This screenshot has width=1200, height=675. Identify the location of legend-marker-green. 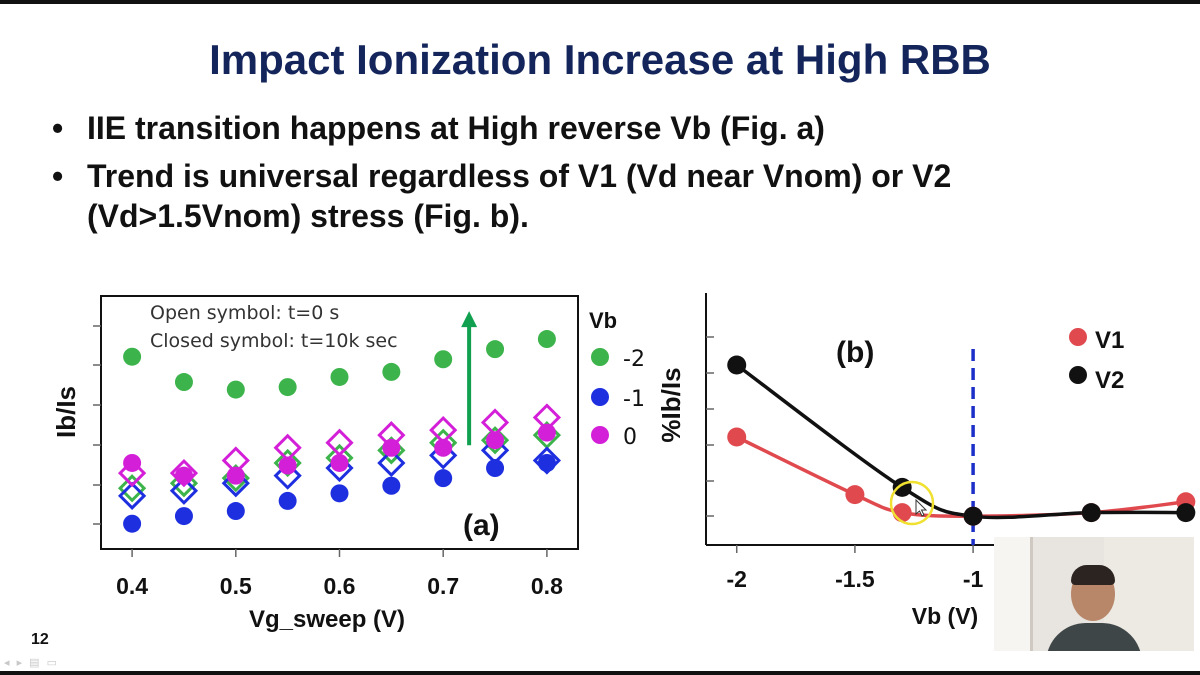
(600, 357).